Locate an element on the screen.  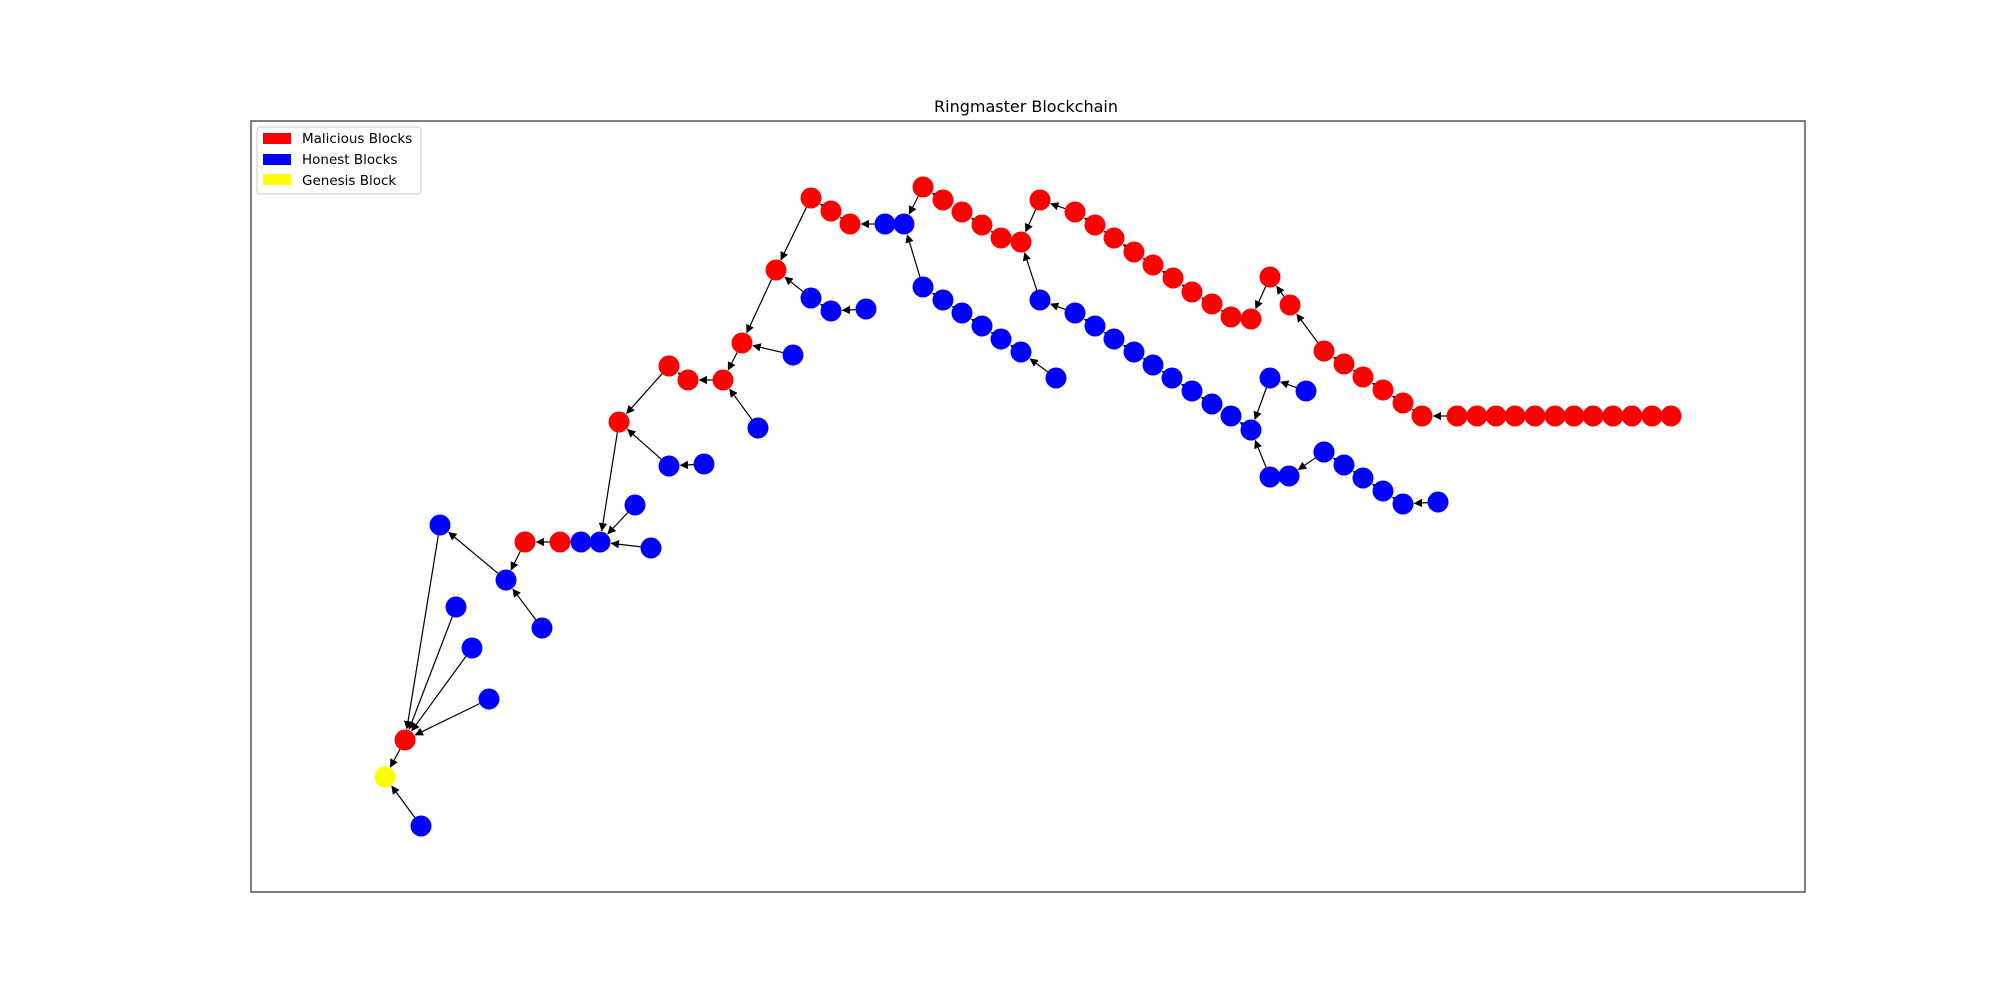
legend-swatch-honest is located at coordinates (277, 159).